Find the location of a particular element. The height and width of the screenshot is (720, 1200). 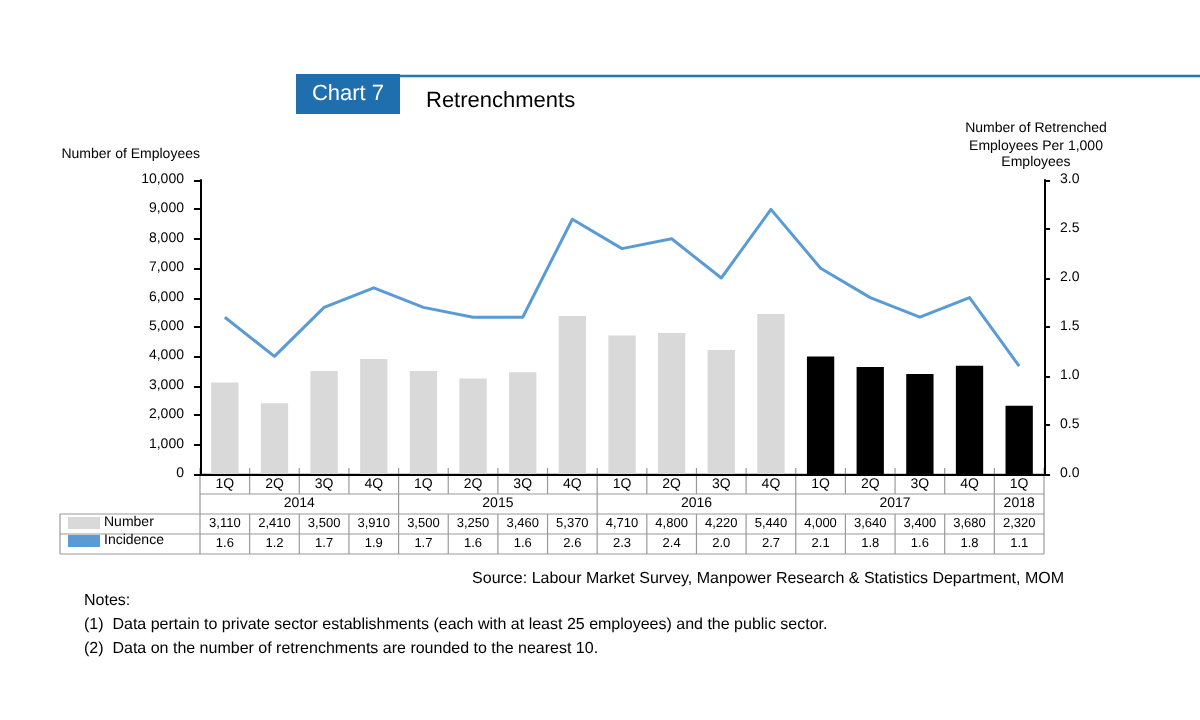

chart-subtitle: Chart 7 is located at coordinates (348, 94).